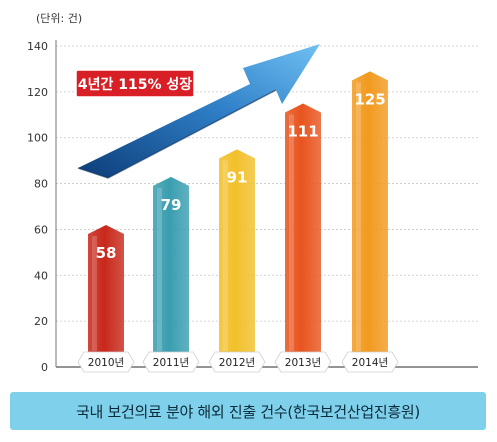  I want to click on growth-arrow-shape, so click(199, 111).